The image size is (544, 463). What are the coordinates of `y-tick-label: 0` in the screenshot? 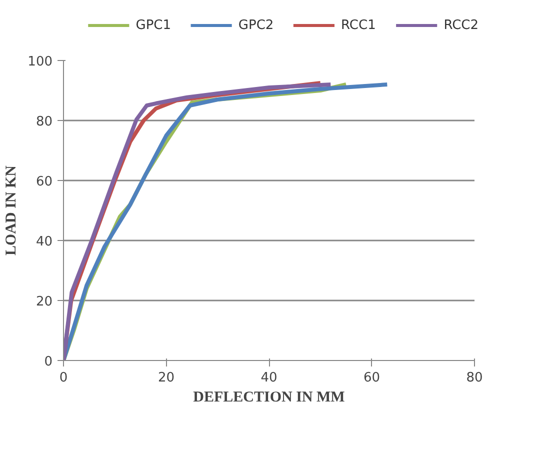 It's located at (48, 362).